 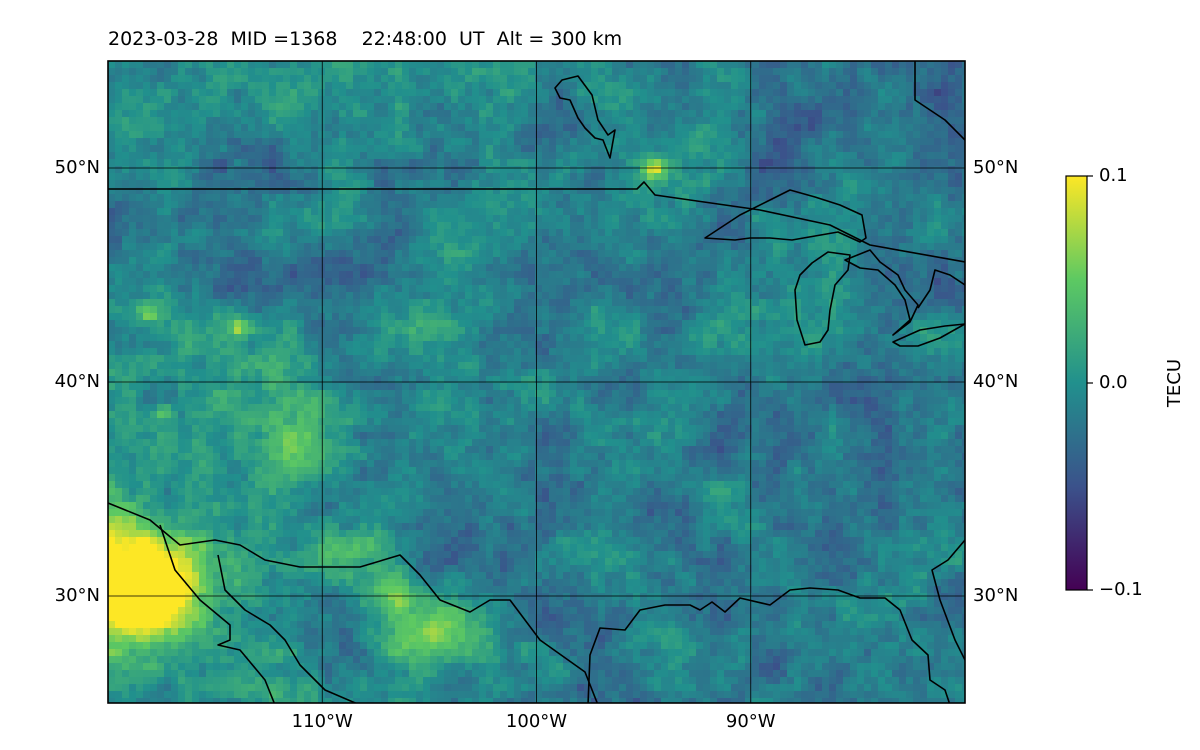 I want to click on lat-tick-label-right: 30°N, so click(x=995, y=595).